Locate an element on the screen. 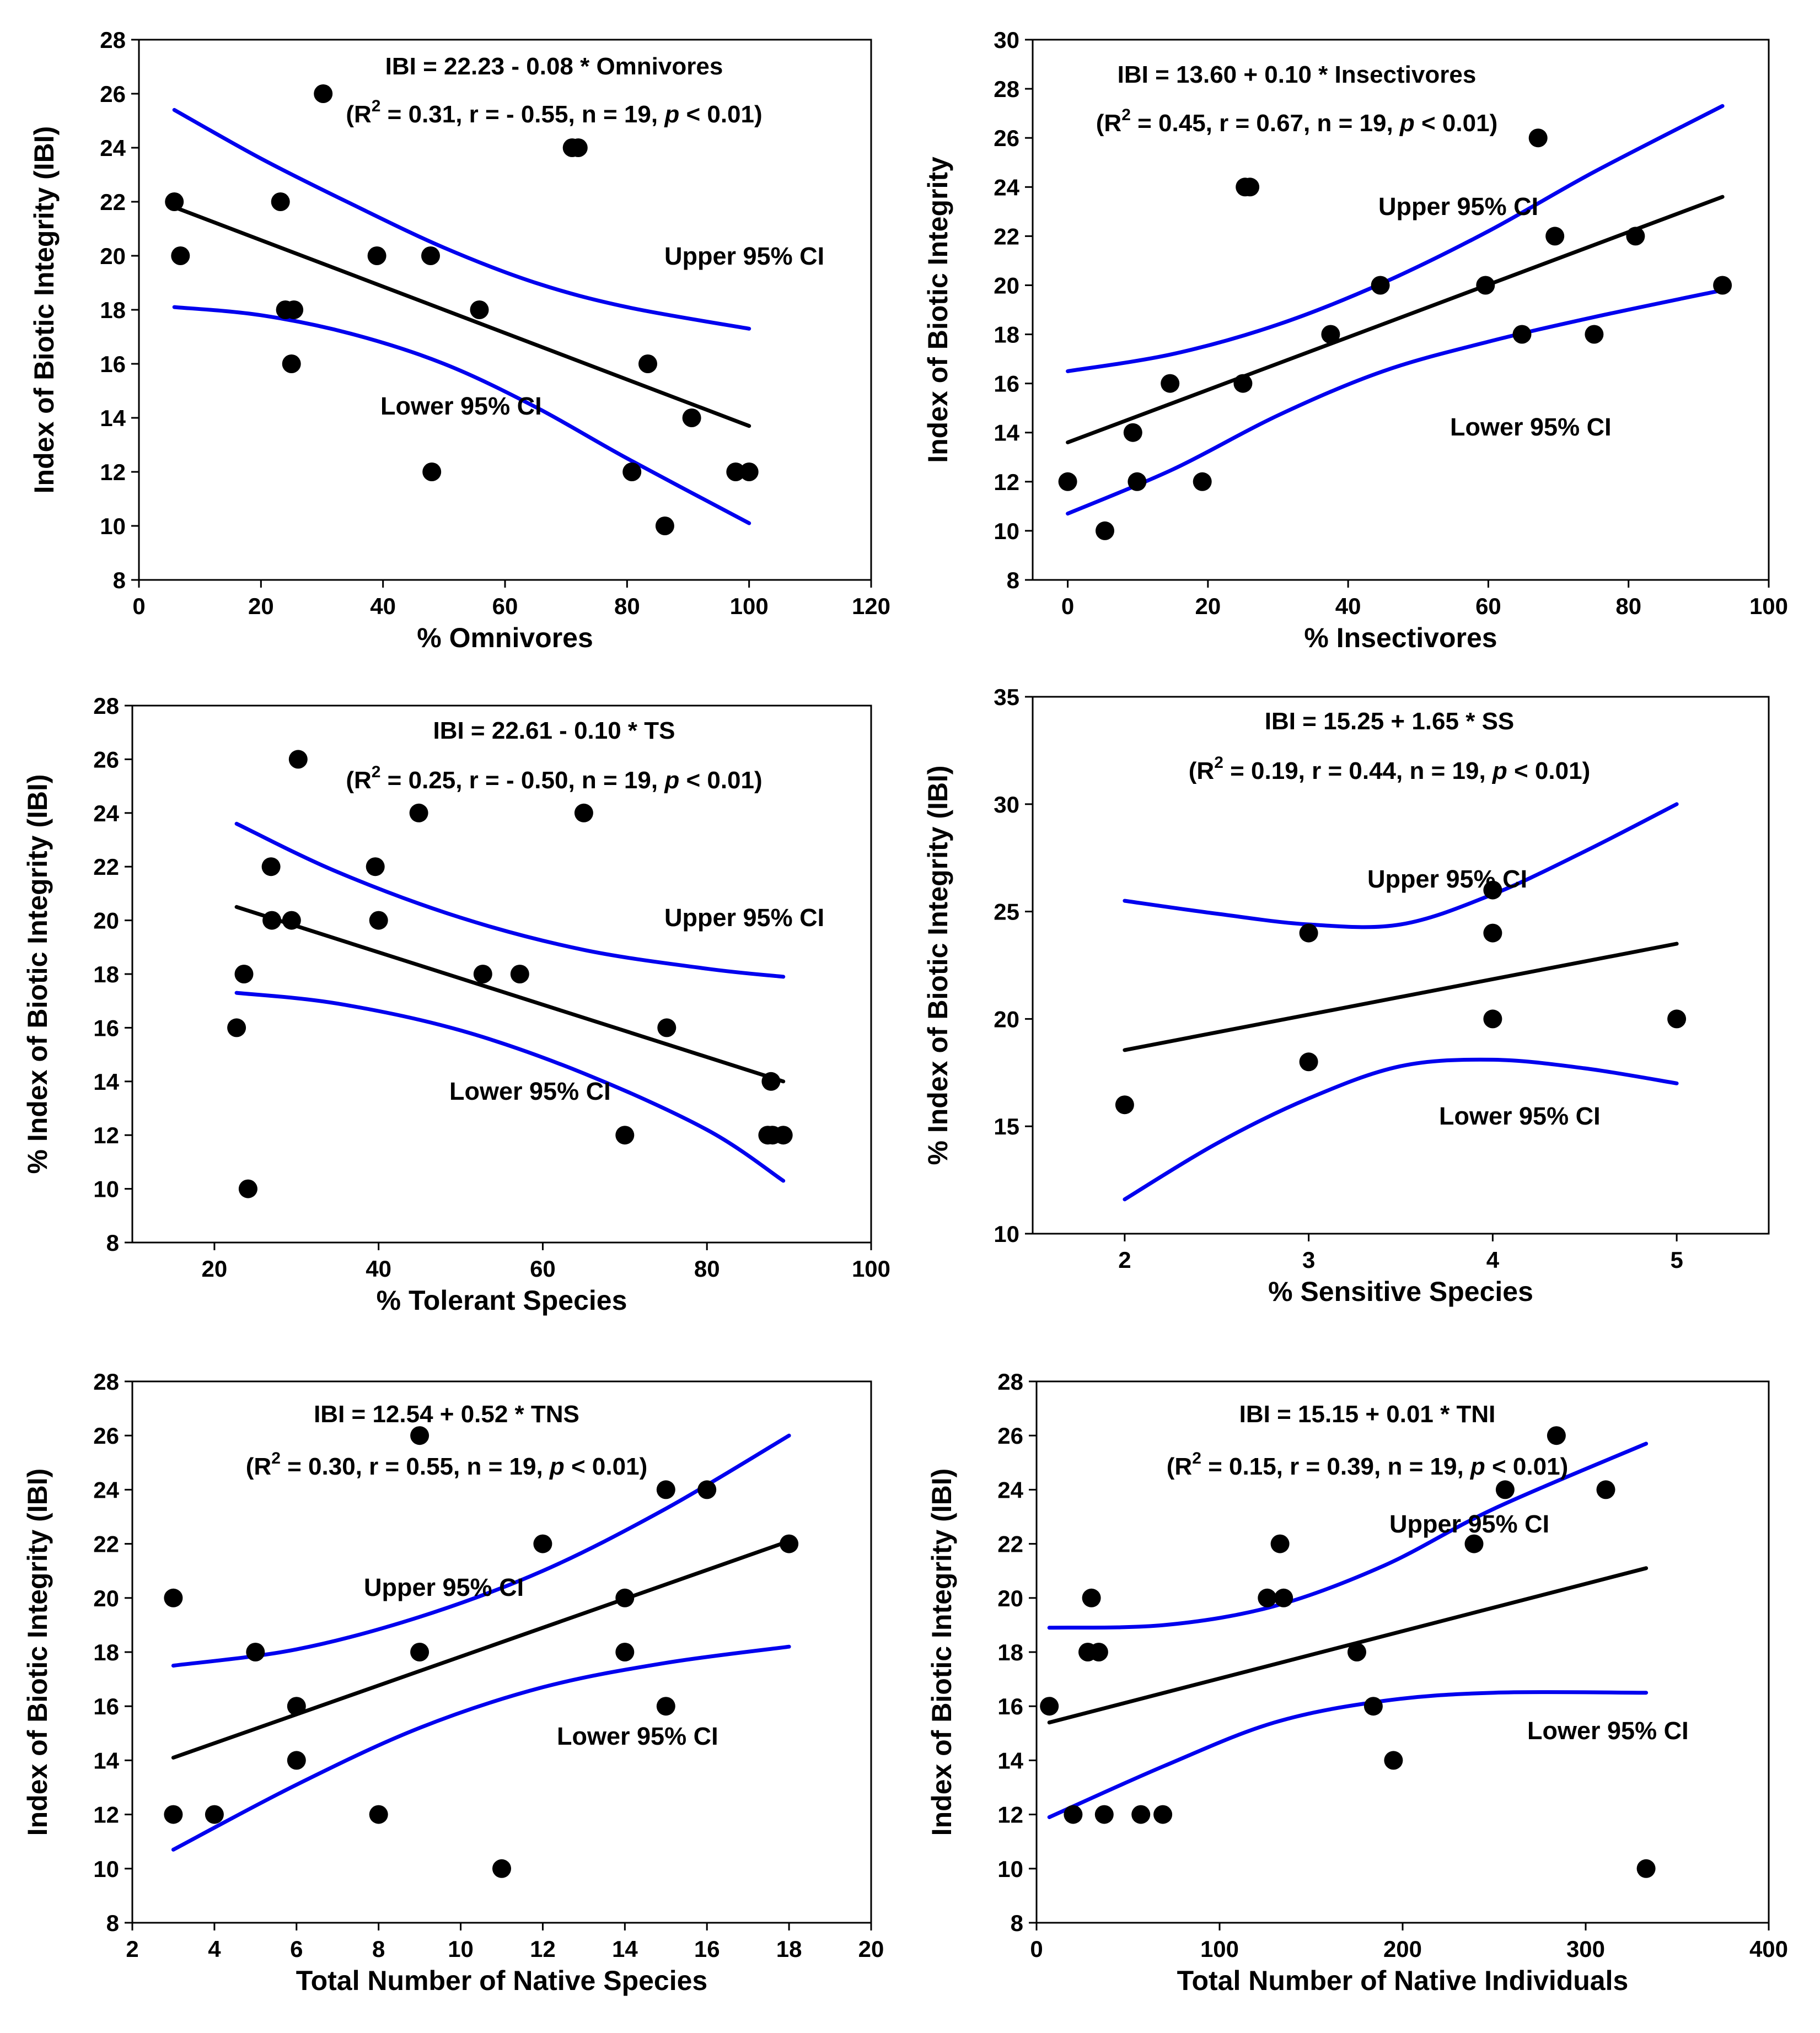 The height and width of the screenshot is (2033, 1820). regression-equation: IBI = 15.25 + 1.65 * SS is located at coordinates (1390, 721).